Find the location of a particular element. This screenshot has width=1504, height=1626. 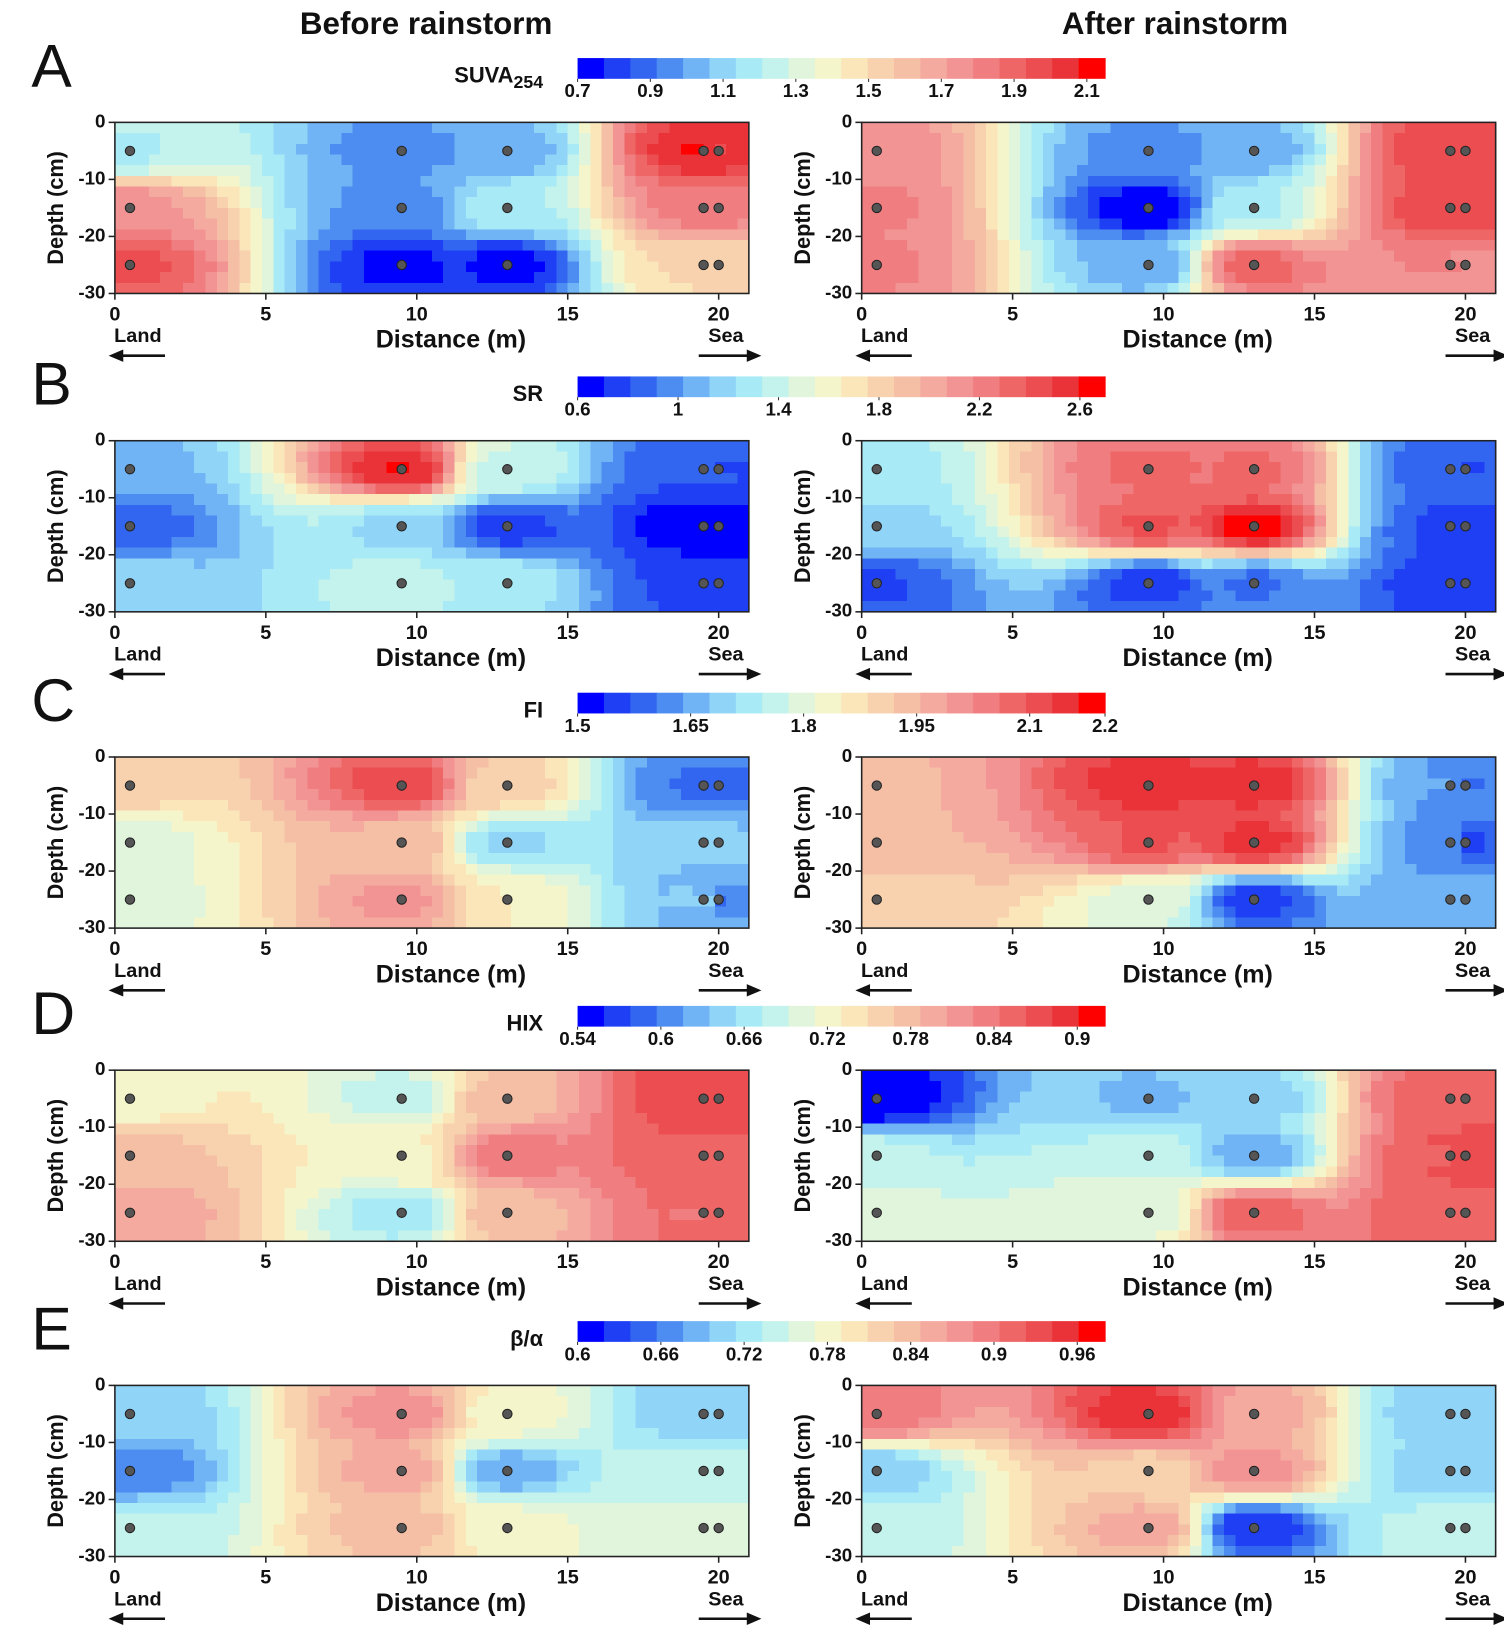

x-tick-label: 15 is located at coordinates (1314, 633).